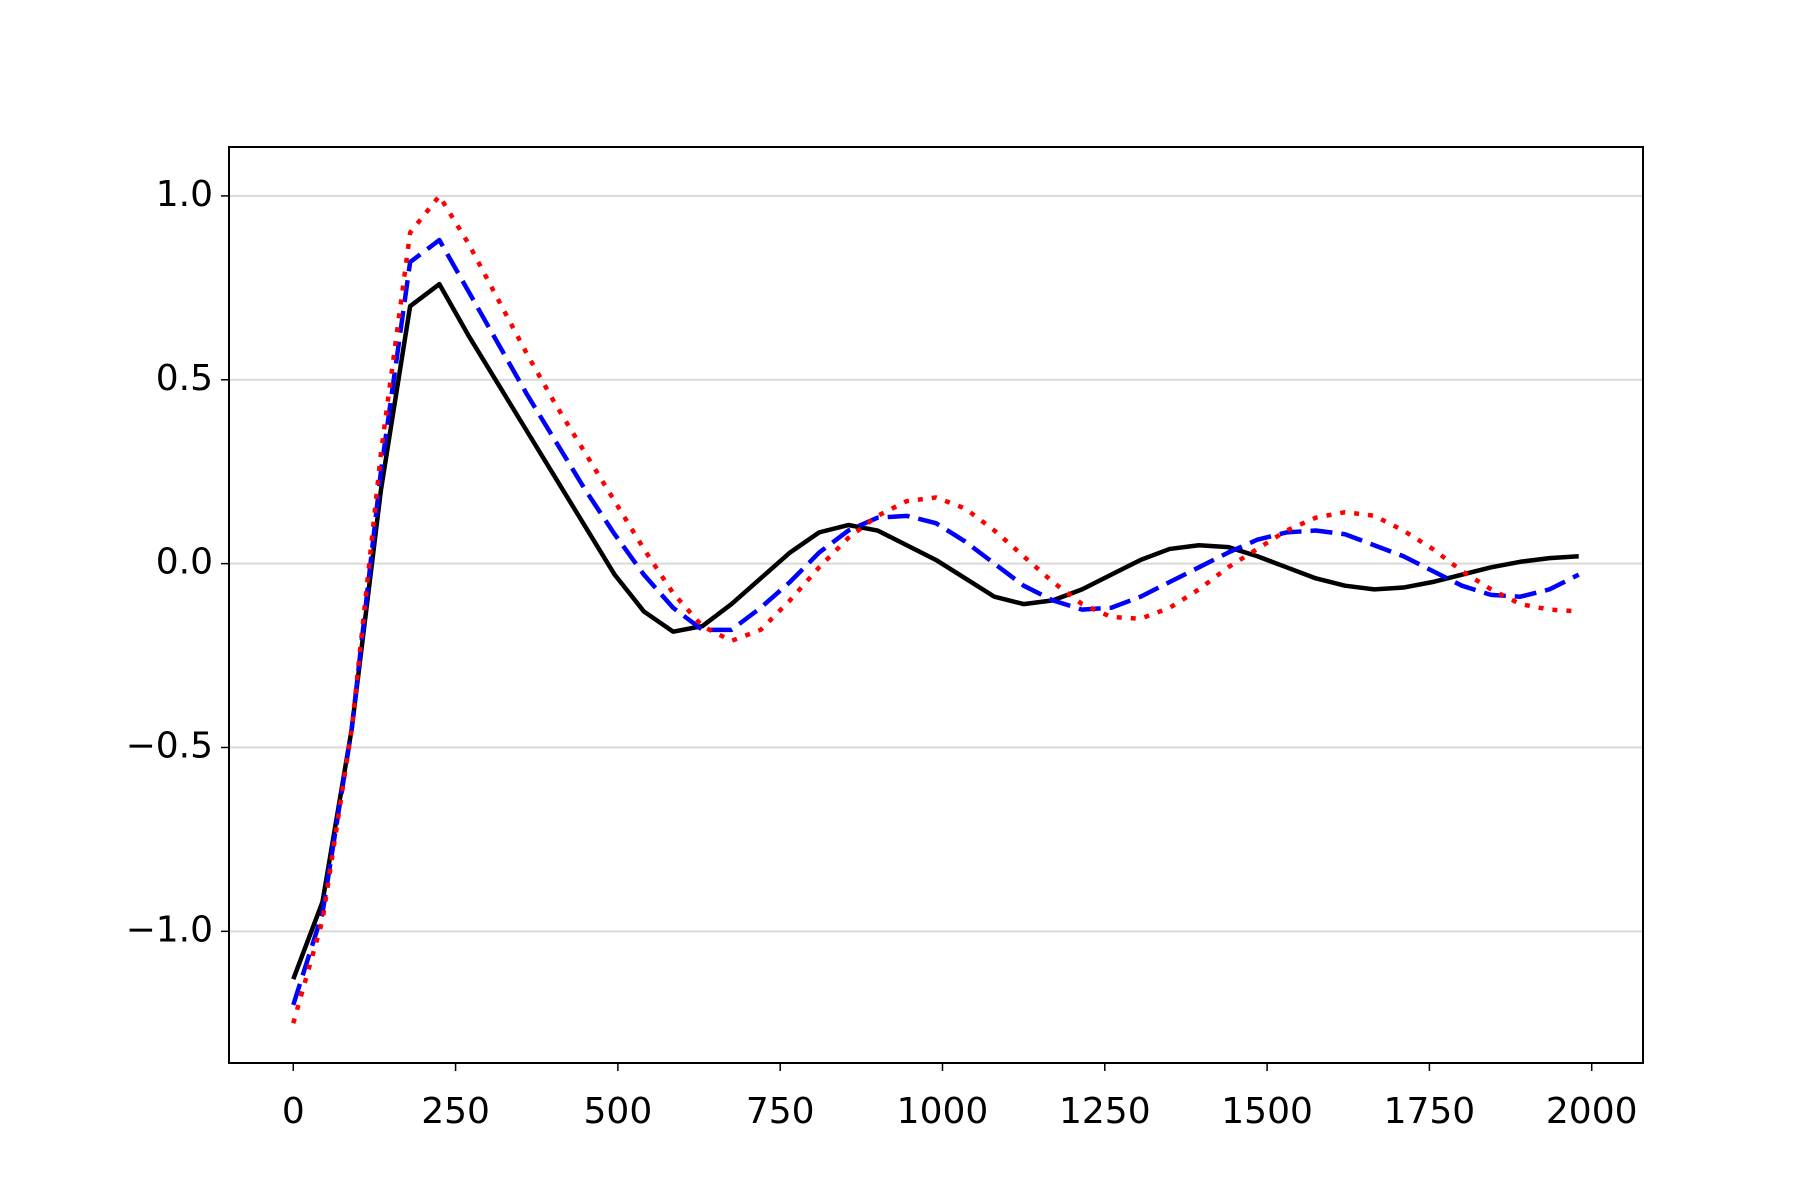  Describe the element at coordinates (1267, 1111) in the screenshot. I see `x-tick-label: 1500` at that location.